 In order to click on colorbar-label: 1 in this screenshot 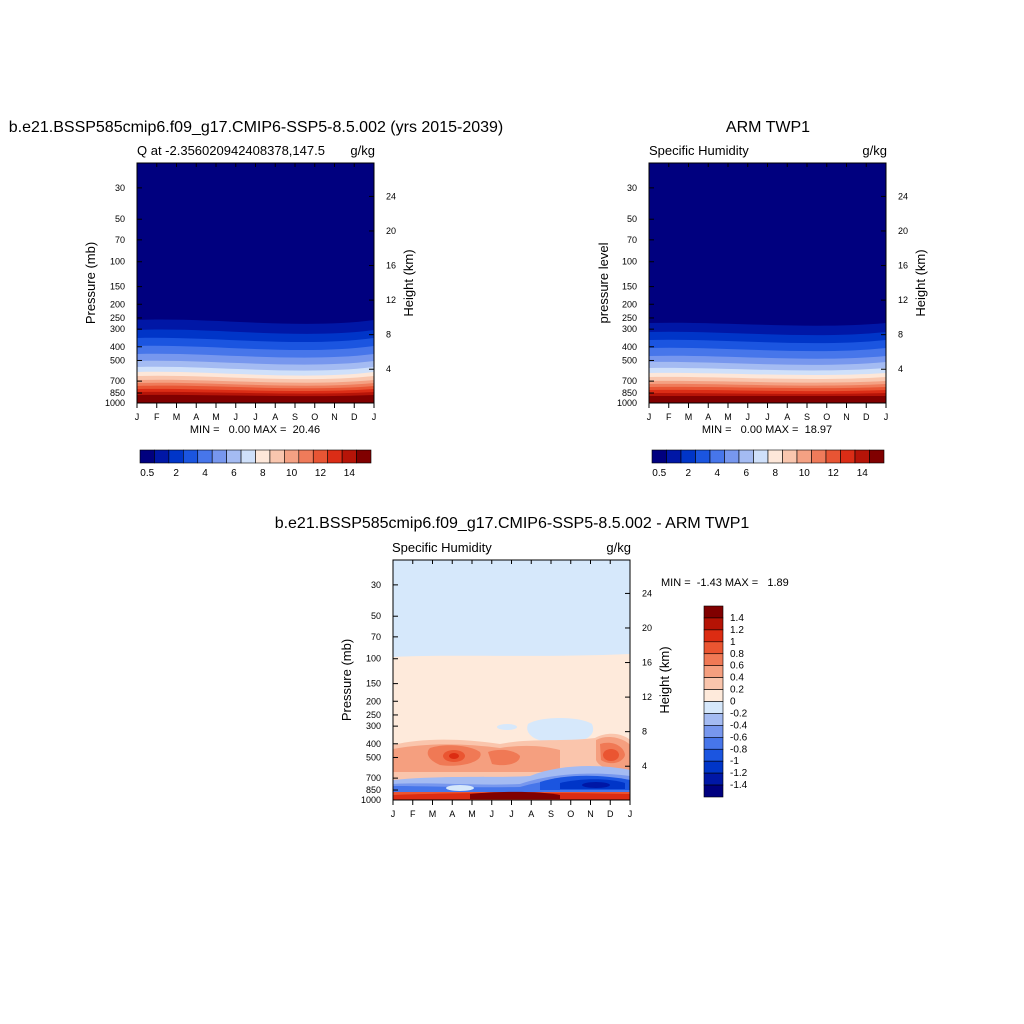, I will do `click(733, 642)`.